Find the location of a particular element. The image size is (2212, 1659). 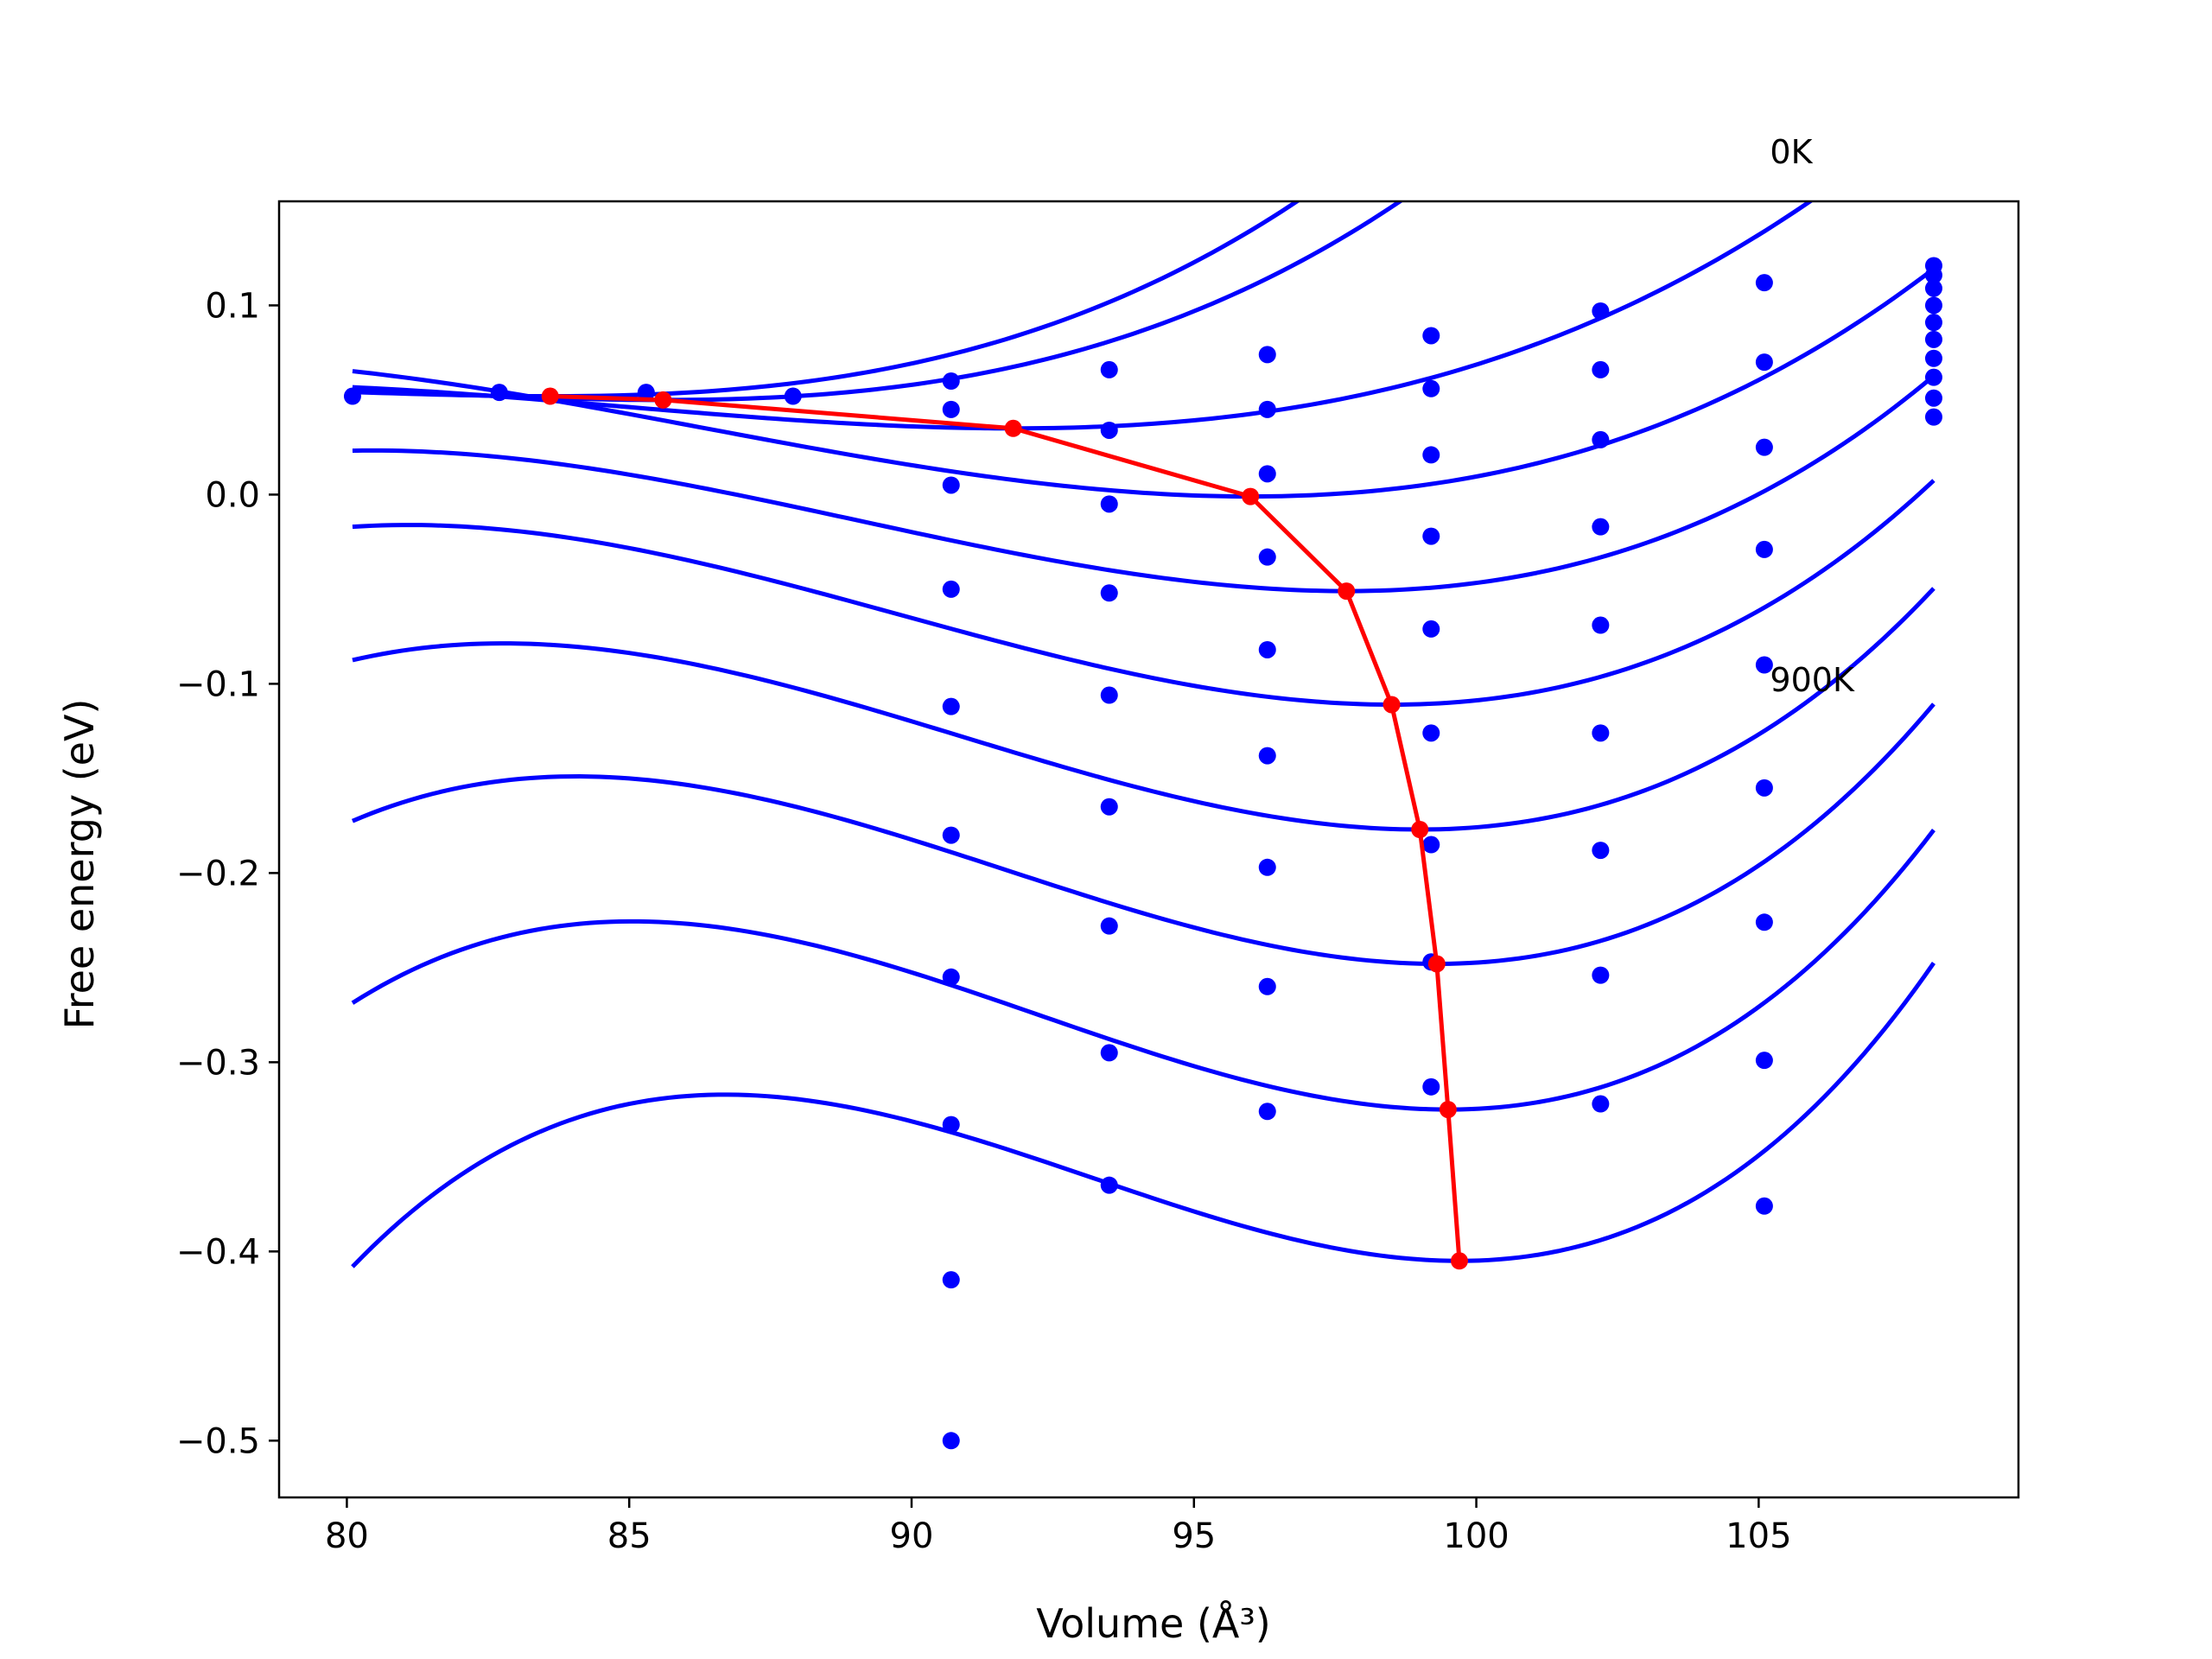

x-tick-label-85: 85 is located at coordinates (629, 1536).